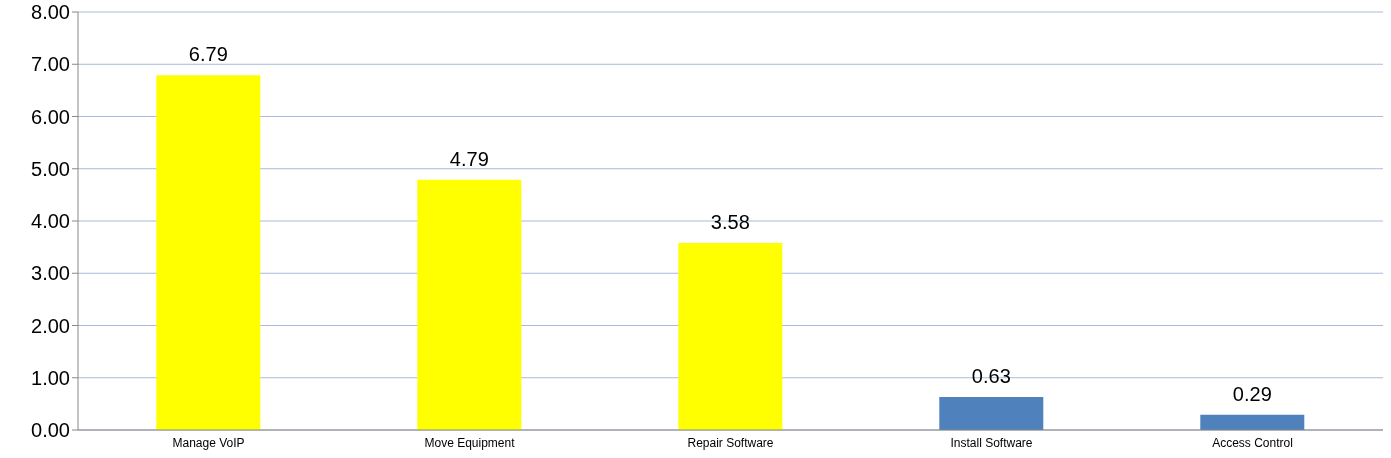 The image size is (1391, 458). What do you see at coordinates (1252, 442) in the screenshot?
I see `x-tick-label: Access Control` at bounding box center [1252, 442].